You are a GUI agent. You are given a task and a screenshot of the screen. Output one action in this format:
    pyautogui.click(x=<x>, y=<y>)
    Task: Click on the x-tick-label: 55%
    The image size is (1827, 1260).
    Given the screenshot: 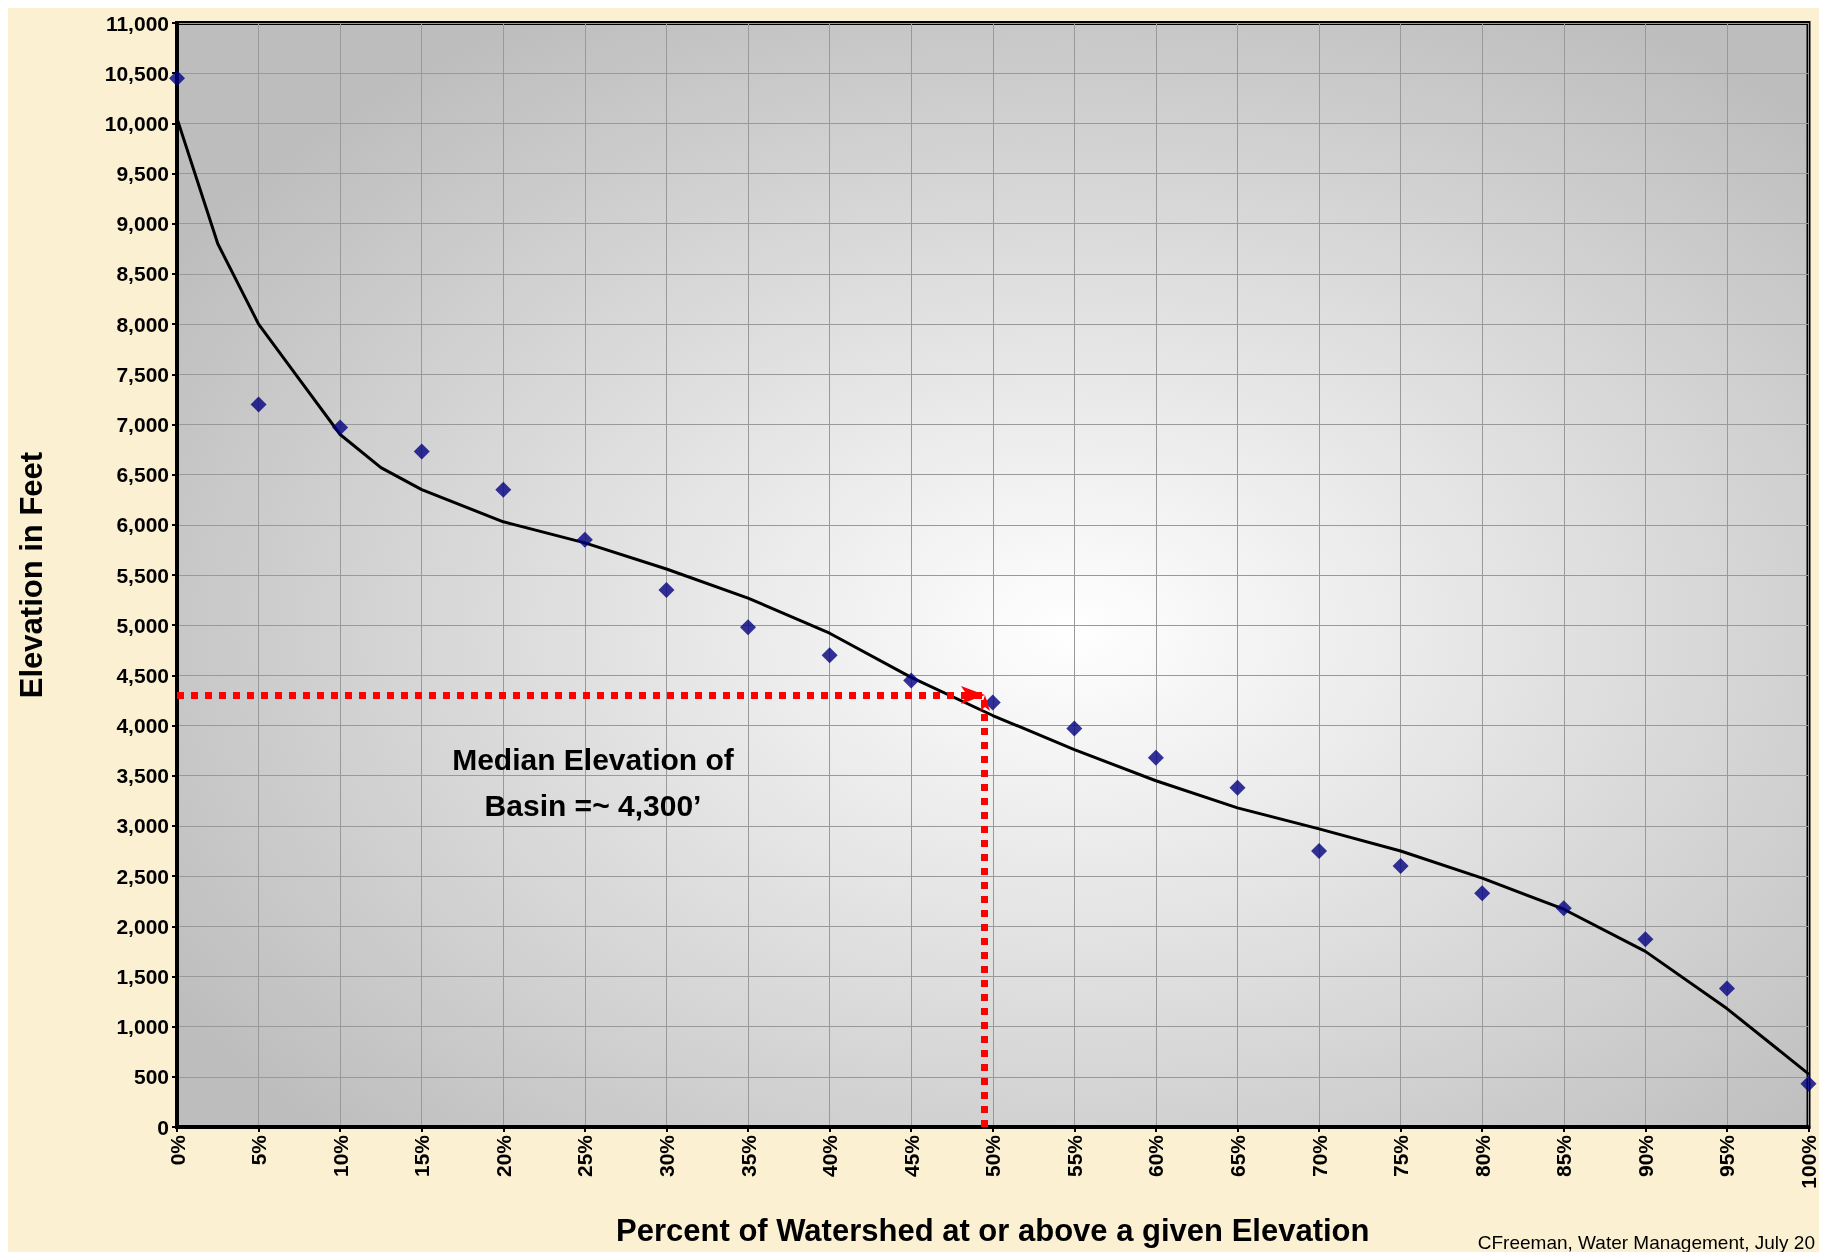 What is the action you would take?
    pyautogui.click(x=1074, y=1156)
    